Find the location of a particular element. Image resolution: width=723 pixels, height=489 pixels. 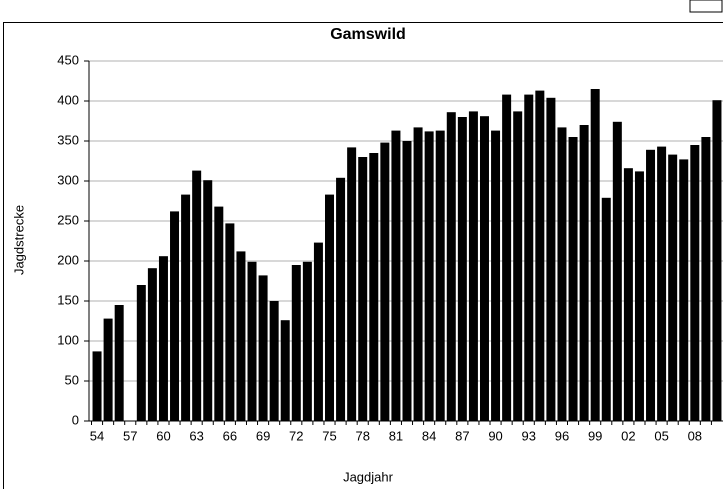

y-tick-label: 300 is located at coordinates (68, 179).